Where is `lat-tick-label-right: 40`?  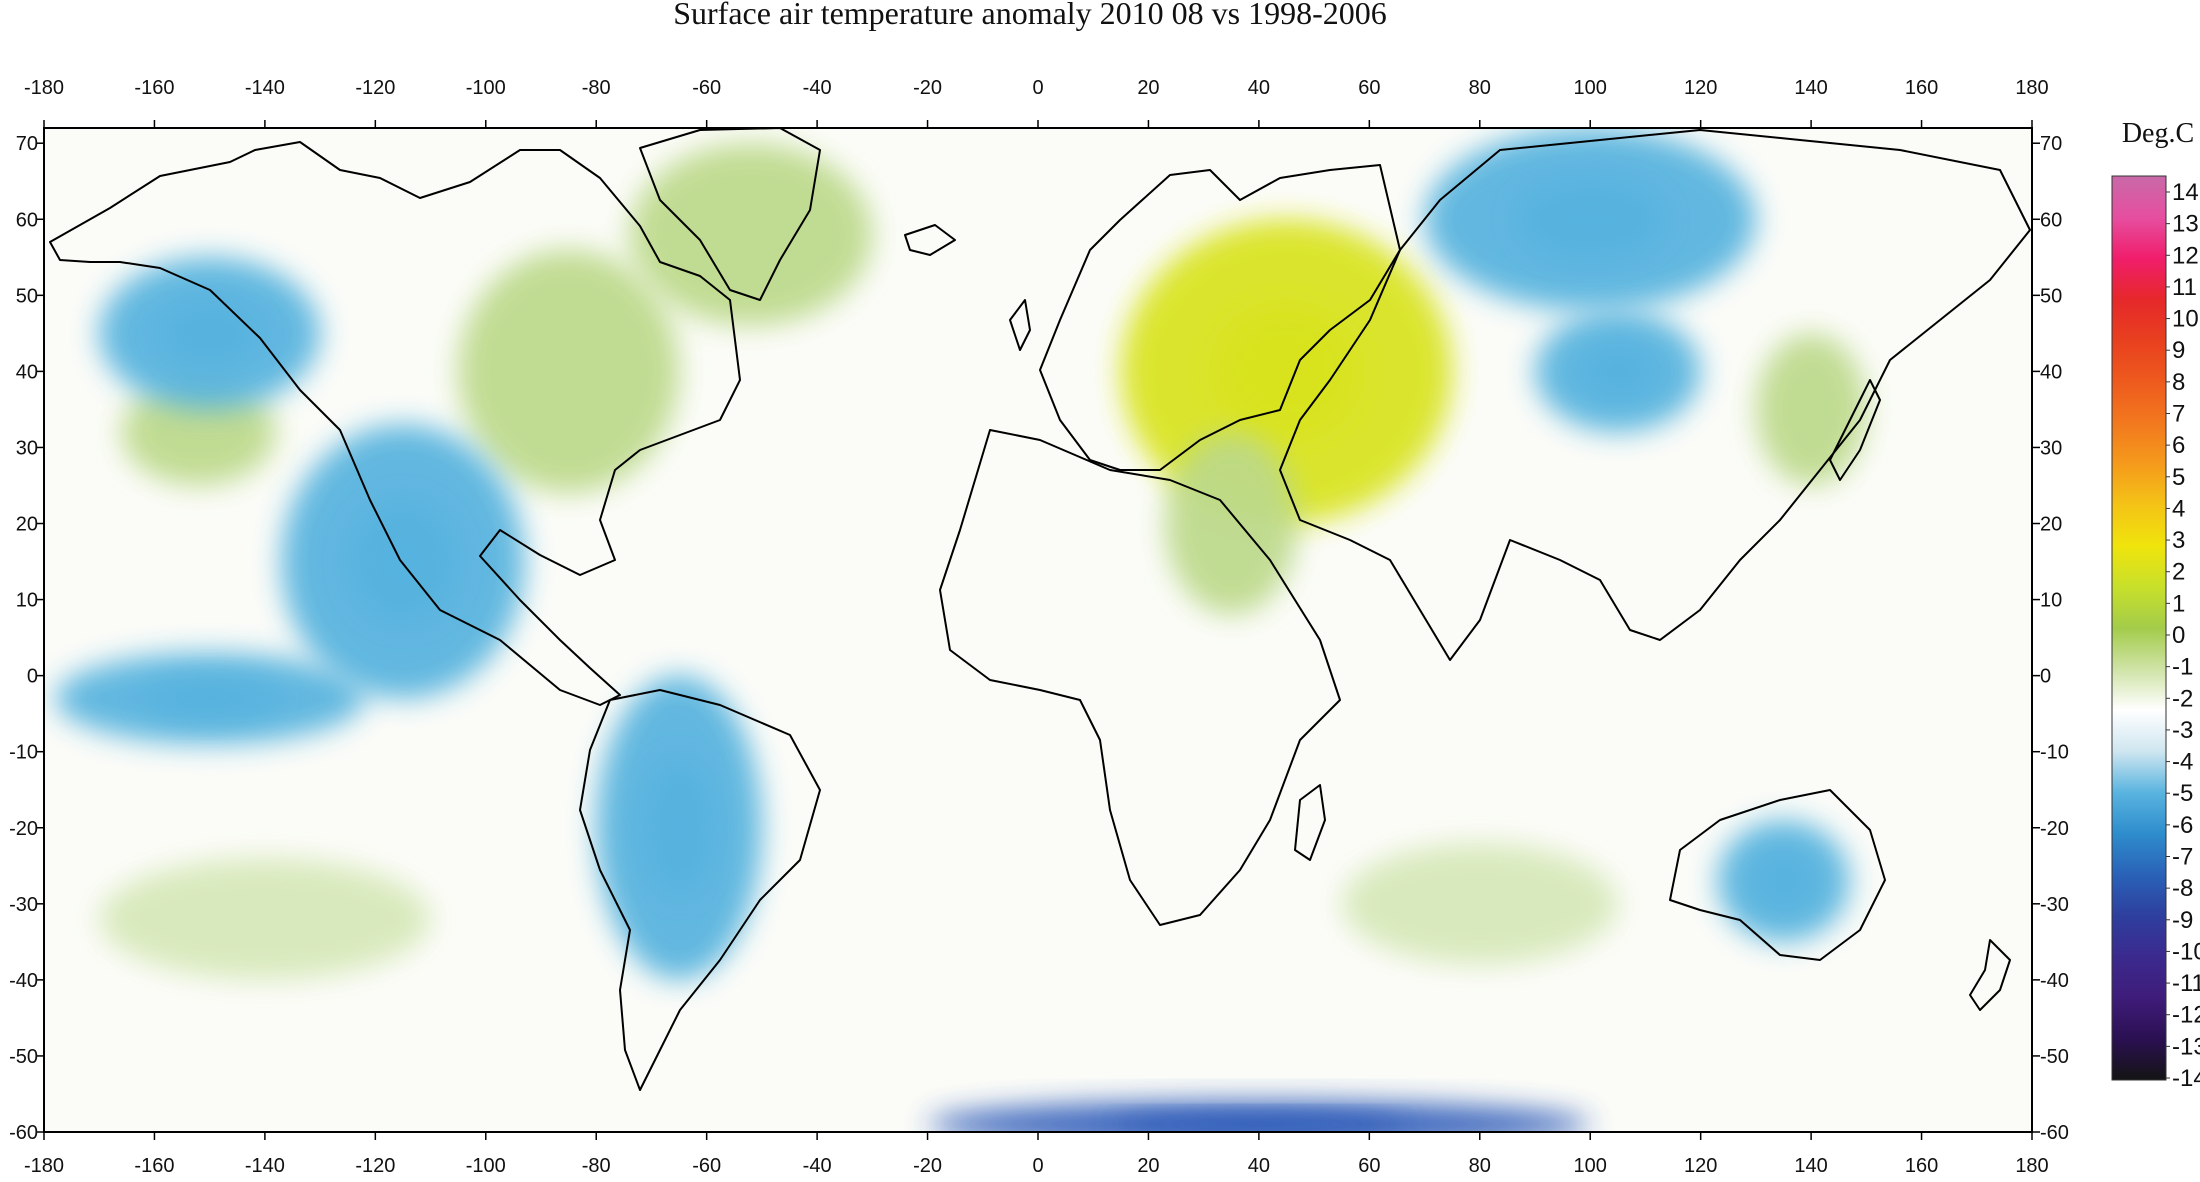
lat-tick-label-right: 40 is located at coordinates (2051, 372).